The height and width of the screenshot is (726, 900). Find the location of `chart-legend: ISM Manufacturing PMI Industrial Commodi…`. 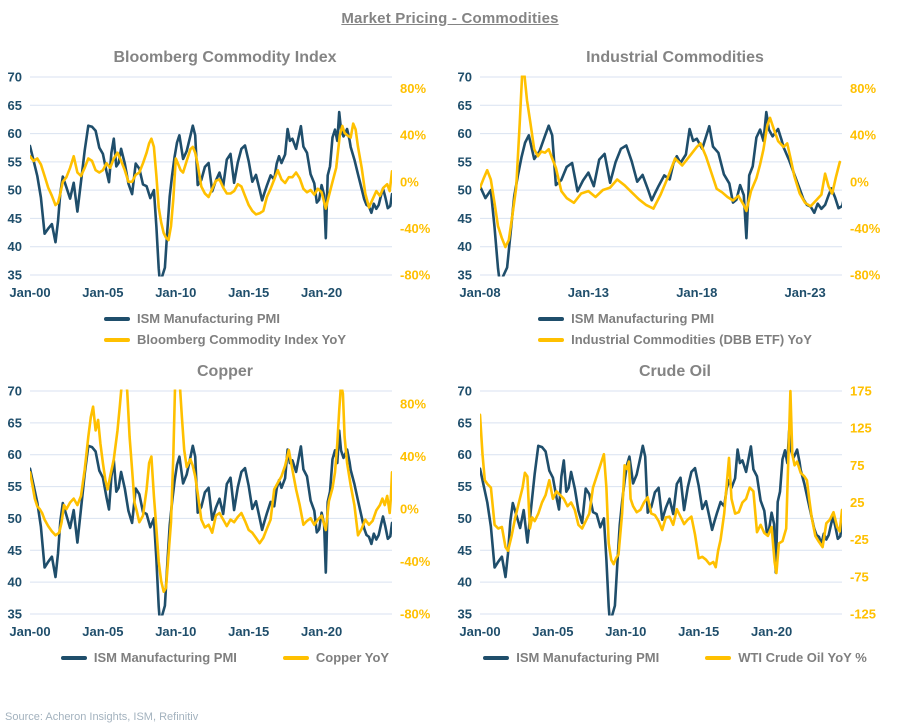

chart-legend: ISM Manufacturing PMI Industrial Commodi… is located at coordinates (675, 329).